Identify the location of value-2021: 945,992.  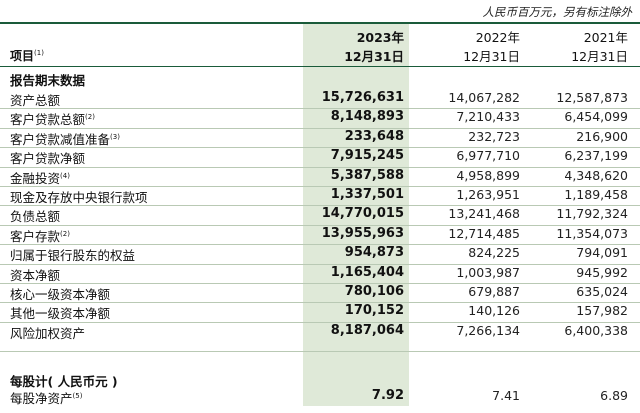
(602, 272).